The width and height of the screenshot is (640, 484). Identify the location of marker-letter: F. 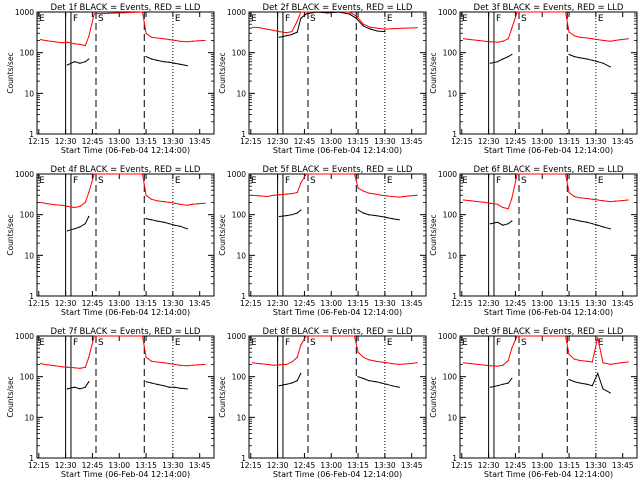
(75, 181).